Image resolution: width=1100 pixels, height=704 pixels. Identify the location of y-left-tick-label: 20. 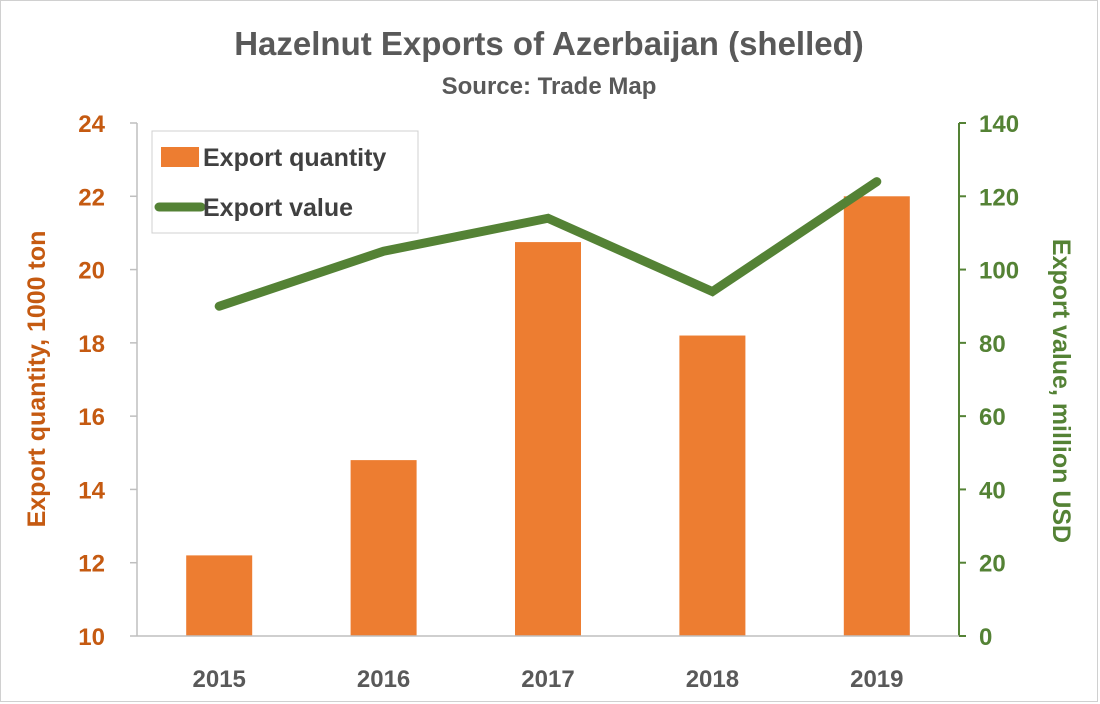
(91, 271).